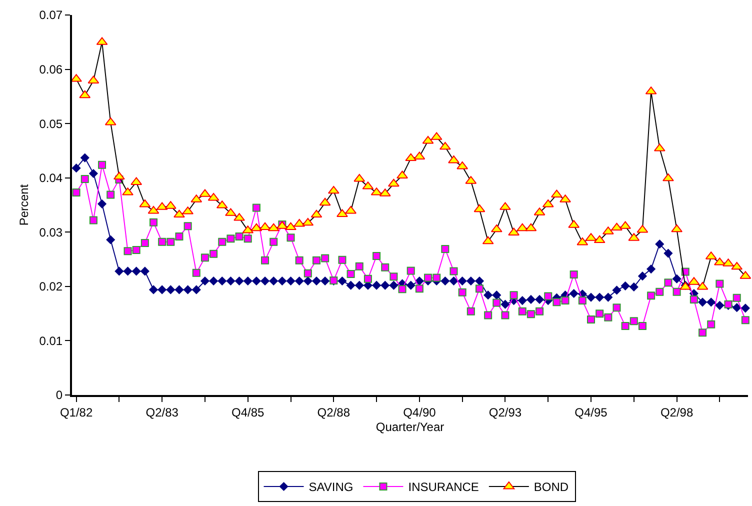  Describe the element at coordinates (51, 341) in the screenshot. I see `y-tick-label: 0.01` at that location.